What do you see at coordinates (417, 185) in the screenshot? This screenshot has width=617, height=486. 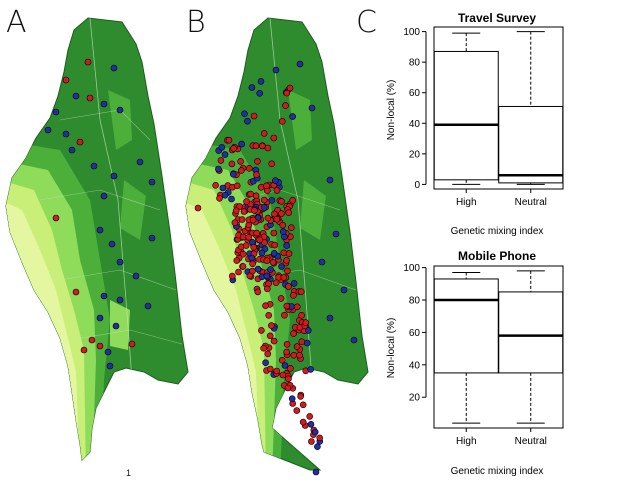 I see `y-tick-label: 0` at bounding box center [417, 185].